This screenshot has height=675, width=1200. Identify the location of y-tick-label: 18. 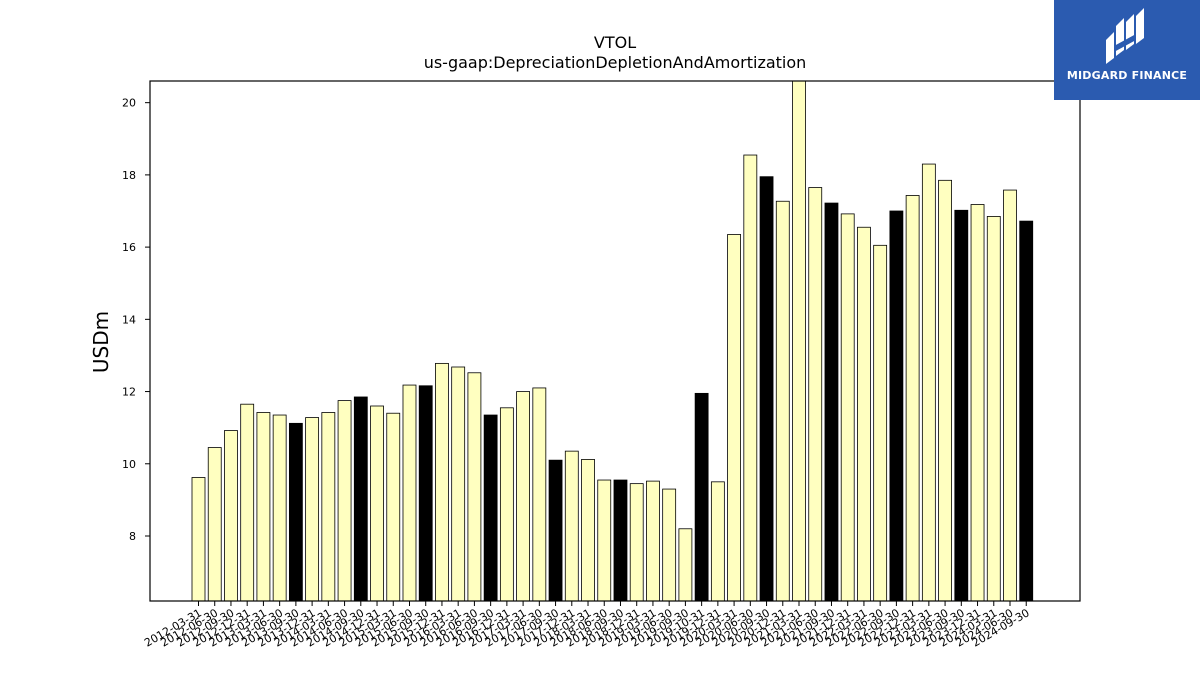
(129, 175).